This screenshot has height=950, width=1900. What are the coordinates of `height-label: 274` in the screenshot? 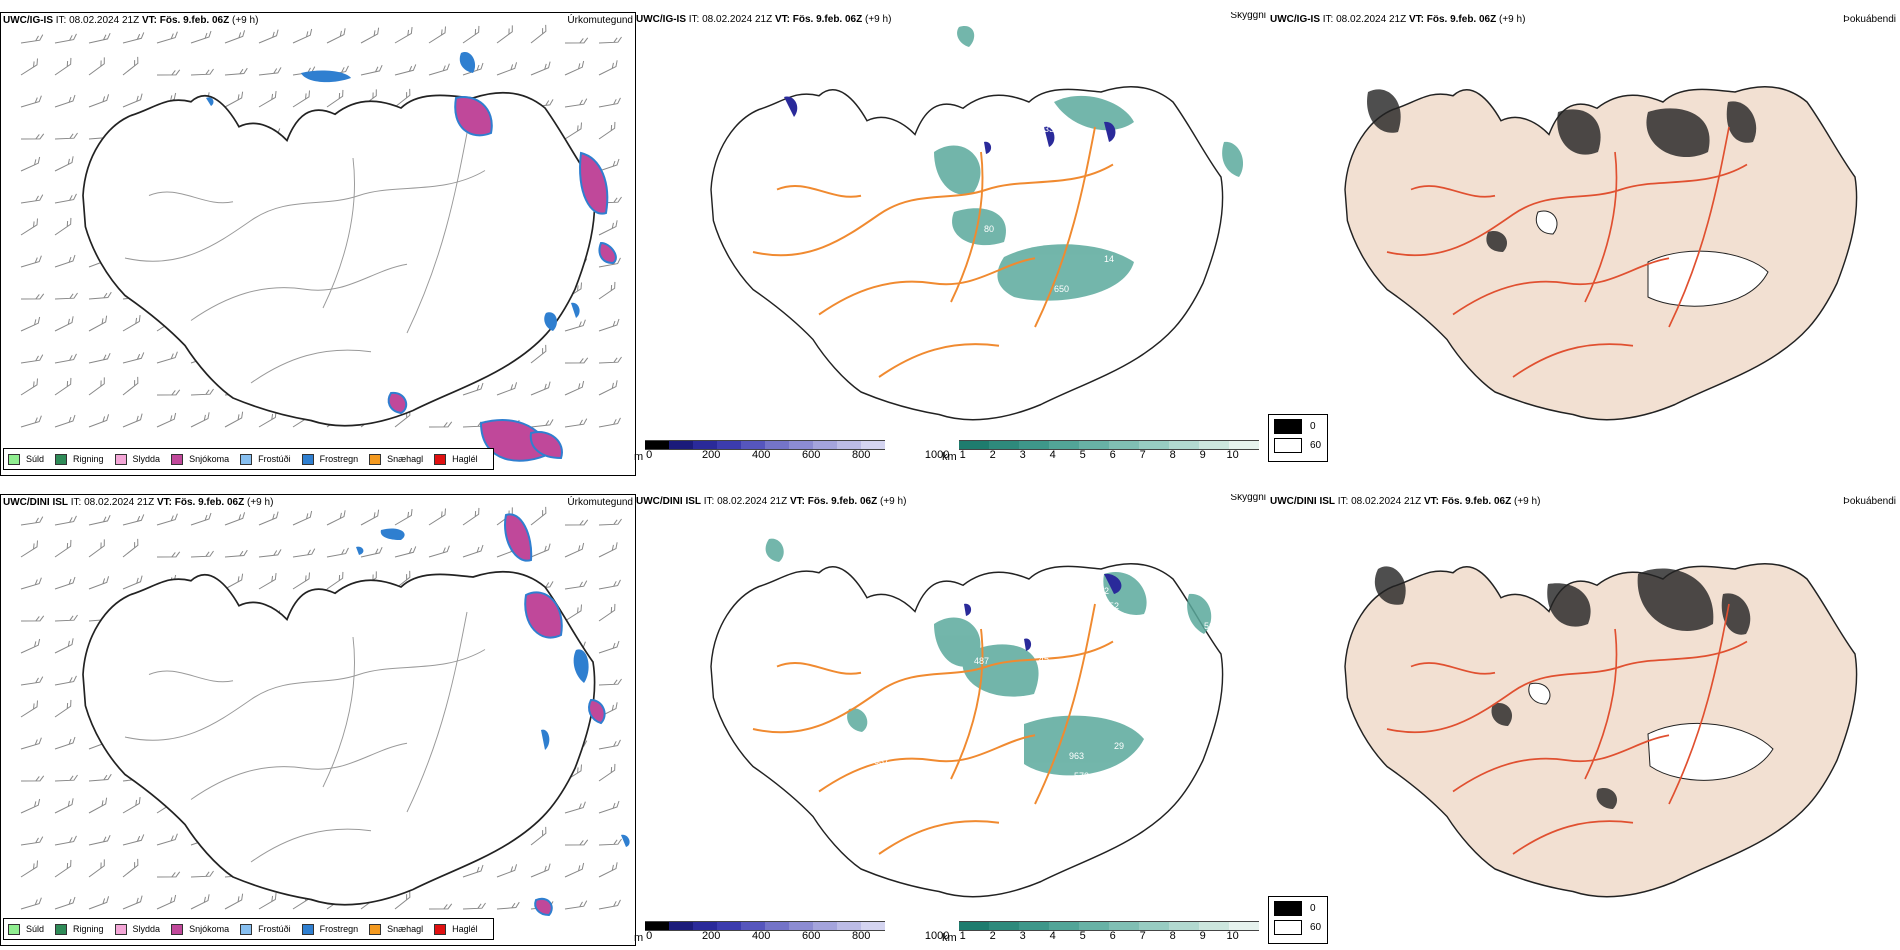 It's located at (961, 716).